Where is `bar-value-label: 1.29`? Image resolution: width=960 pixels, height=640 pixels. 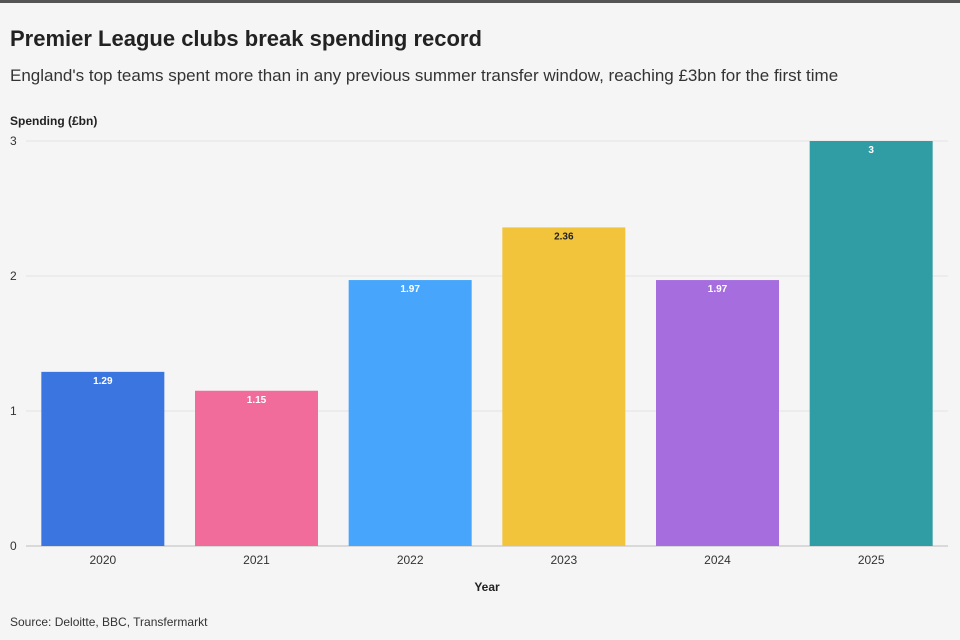
bar-value-label: 1.29 is located at coordinates (103, 381).